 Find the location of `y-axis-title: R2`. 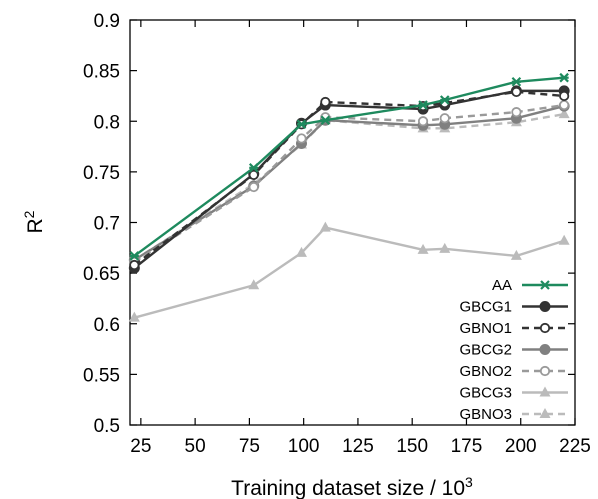

y-axis-title: R2 is located at coordinates (34, 221).